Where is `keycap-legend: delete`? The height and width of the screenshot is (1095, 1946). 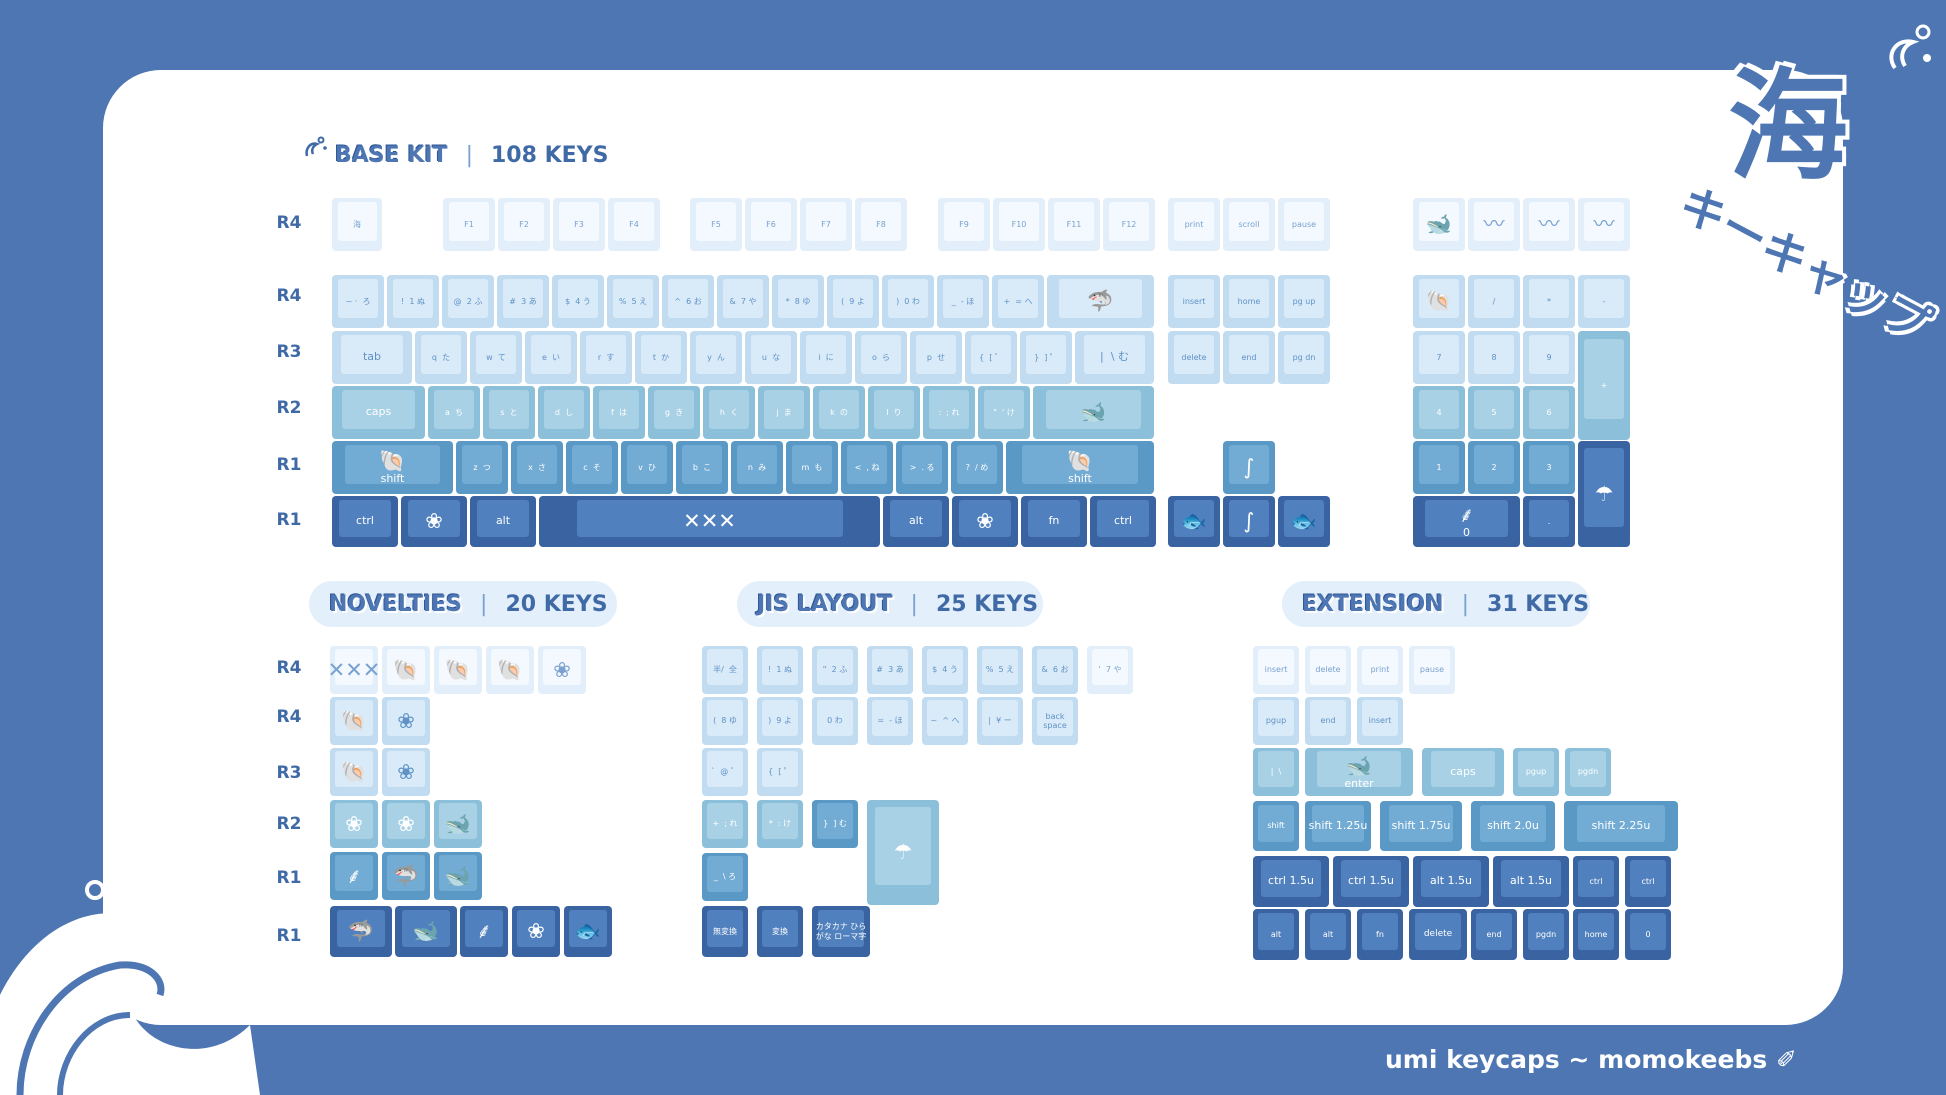 keycap-legend: delete is located at coordinates (1194, 357).